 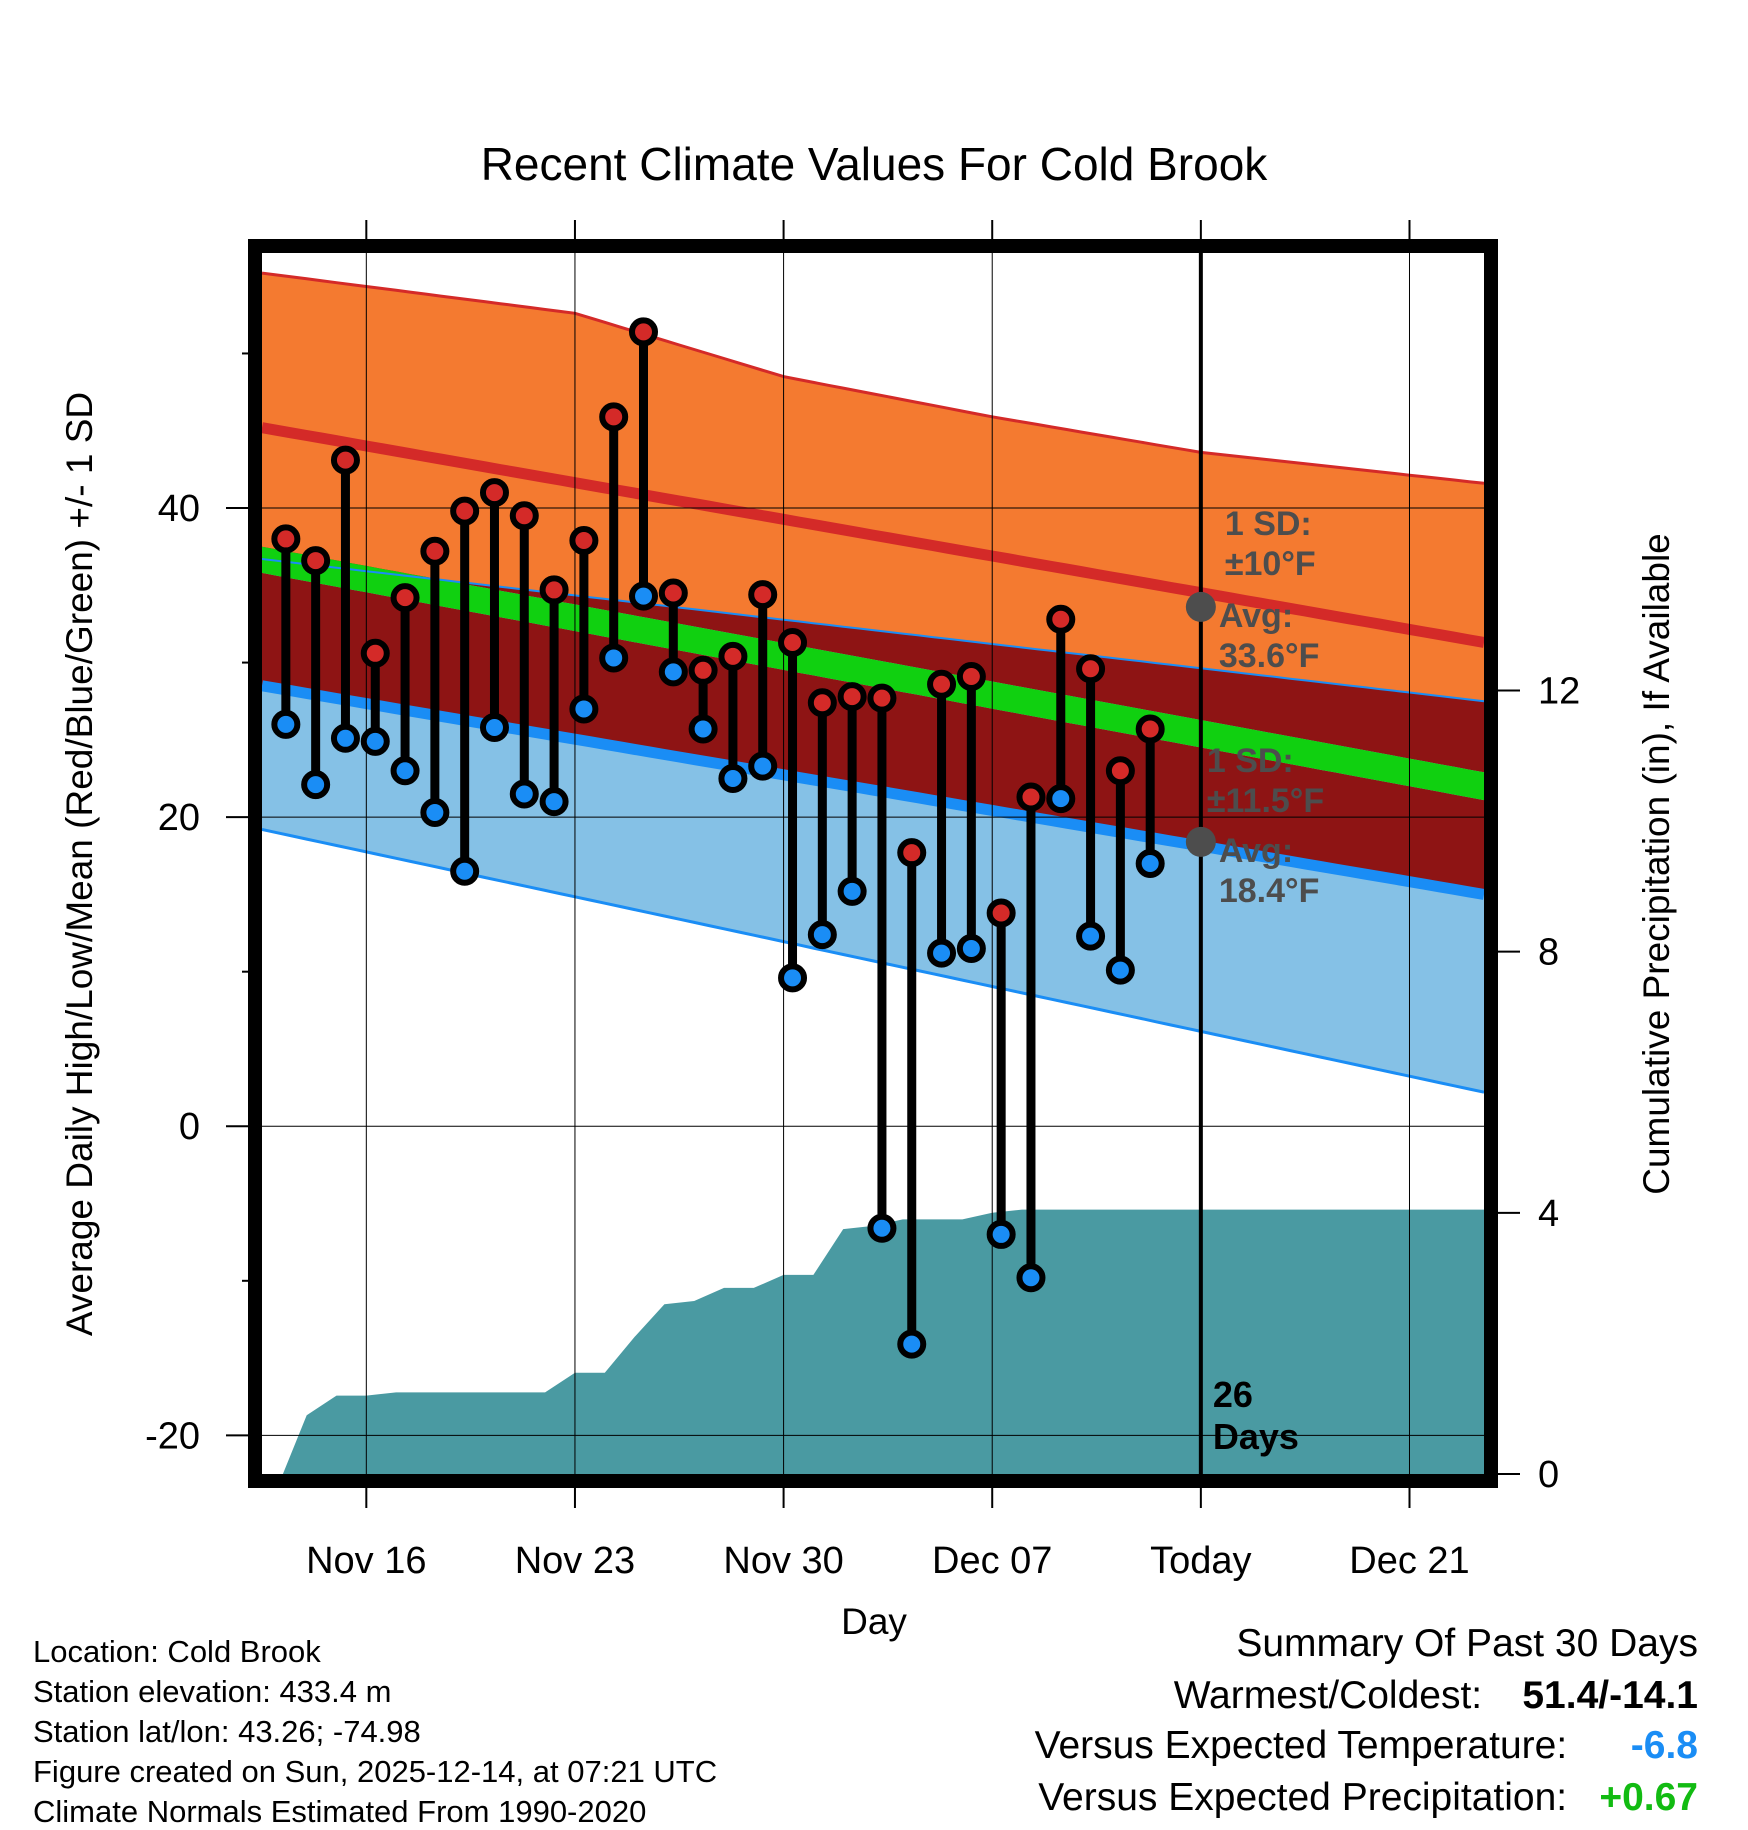 I want to click on y2-tick-label: 0, so click(x=1548, y=1475).